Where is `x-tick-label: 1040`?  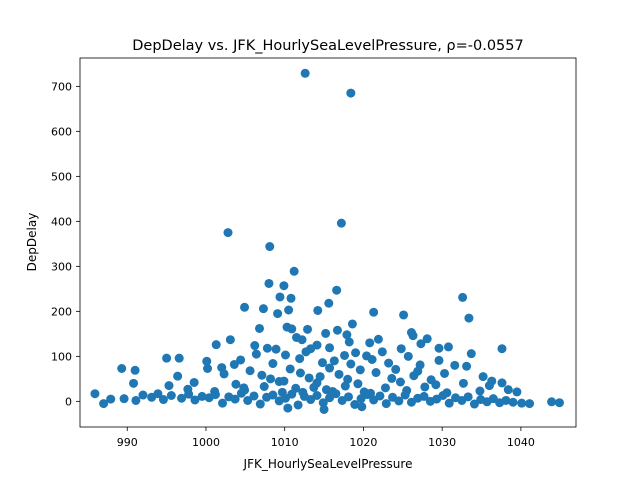
x-tick-label: 1040 is located at coordinates (521, 442).